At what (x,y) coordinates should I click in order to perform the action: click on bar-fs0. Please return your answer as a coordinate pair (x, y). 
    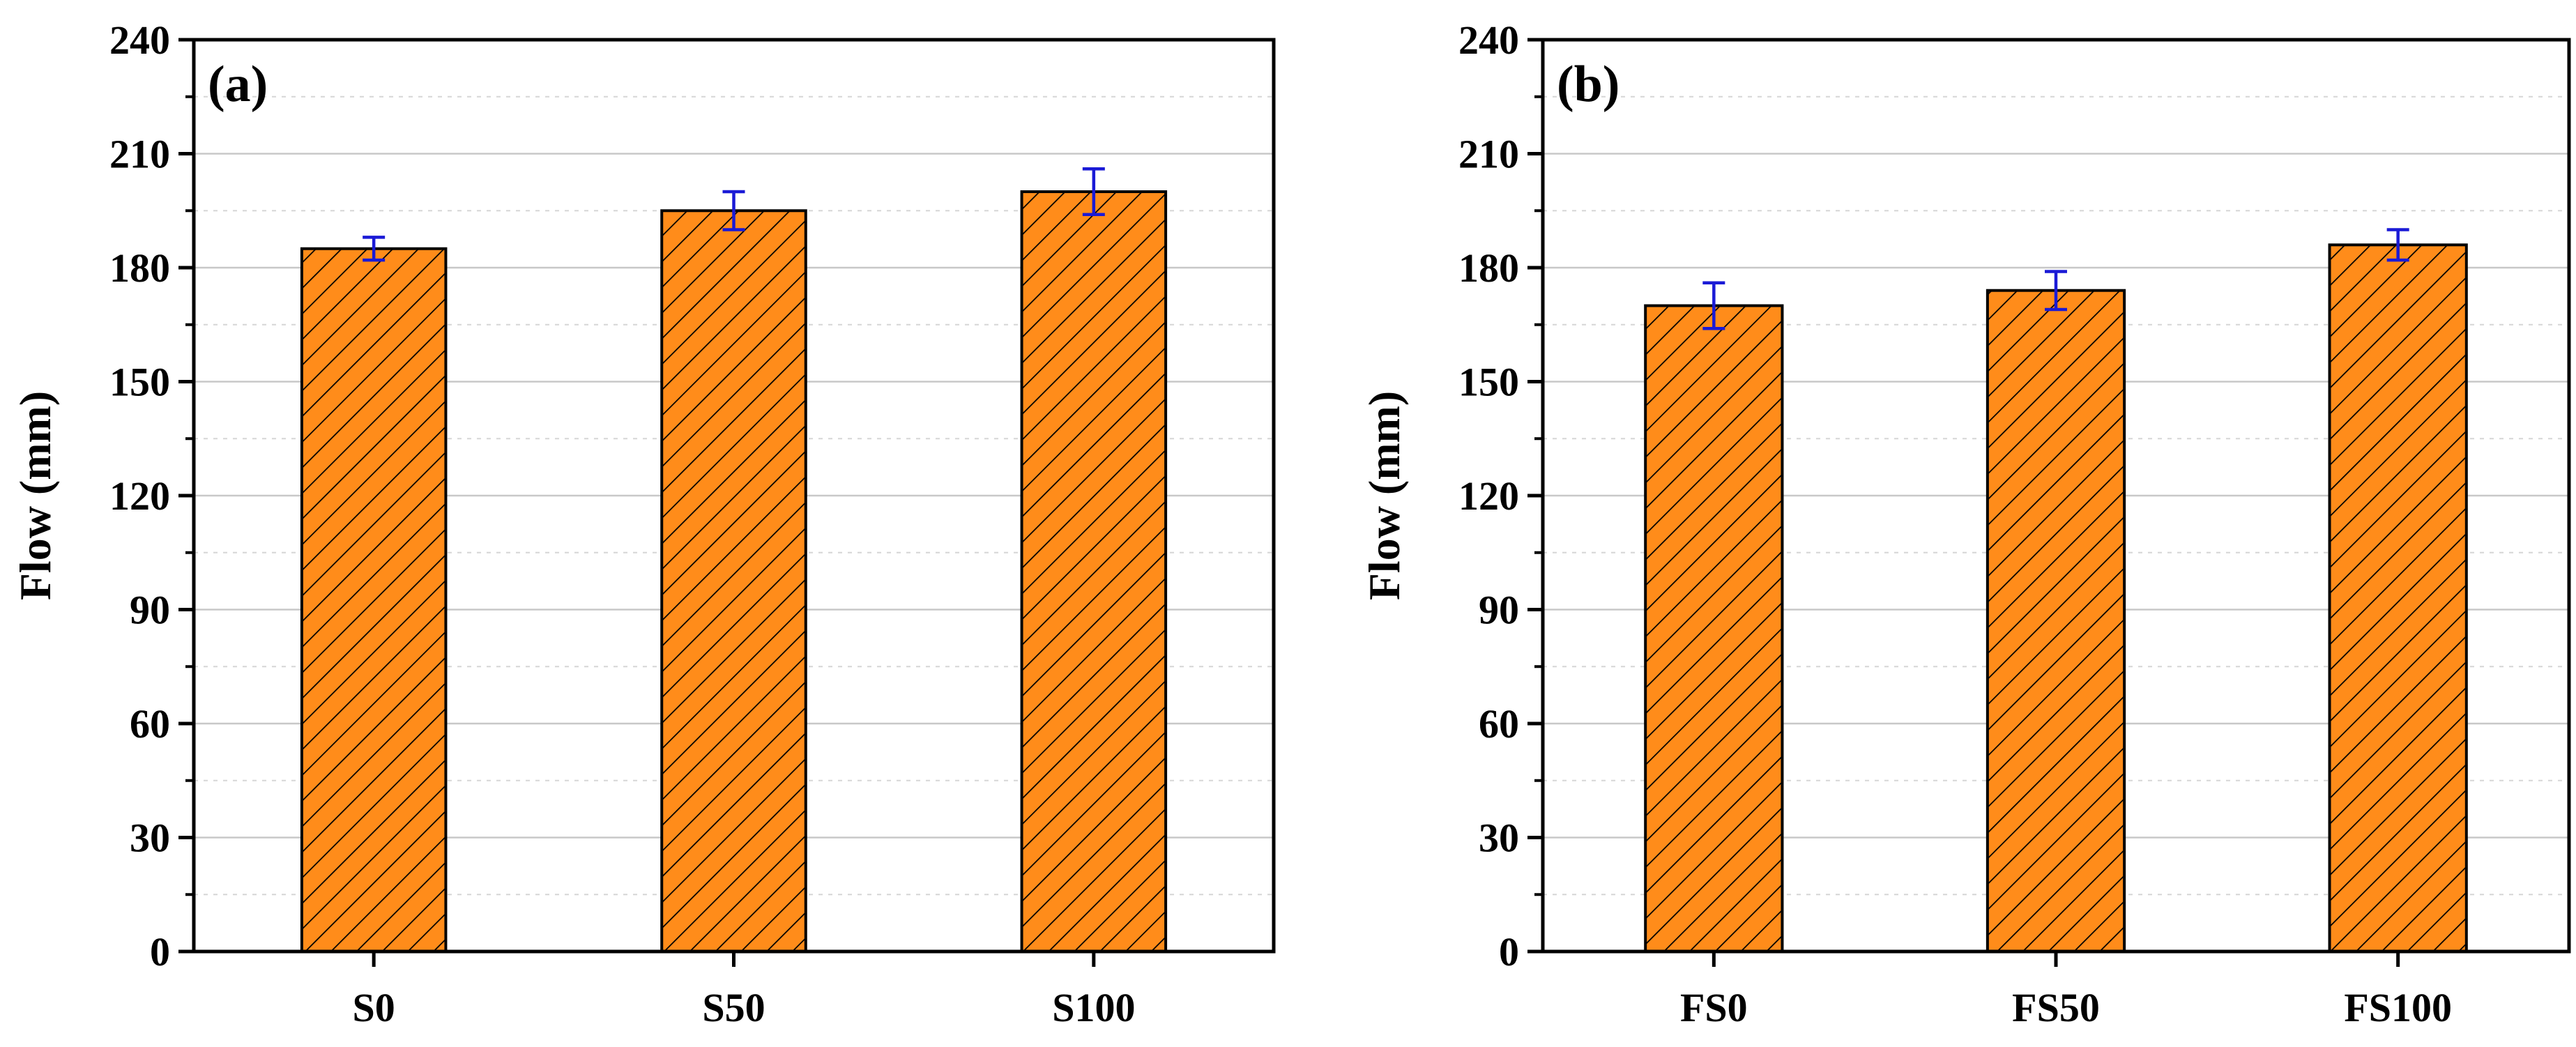
    Looking at the image, I should click on (1714, 628).